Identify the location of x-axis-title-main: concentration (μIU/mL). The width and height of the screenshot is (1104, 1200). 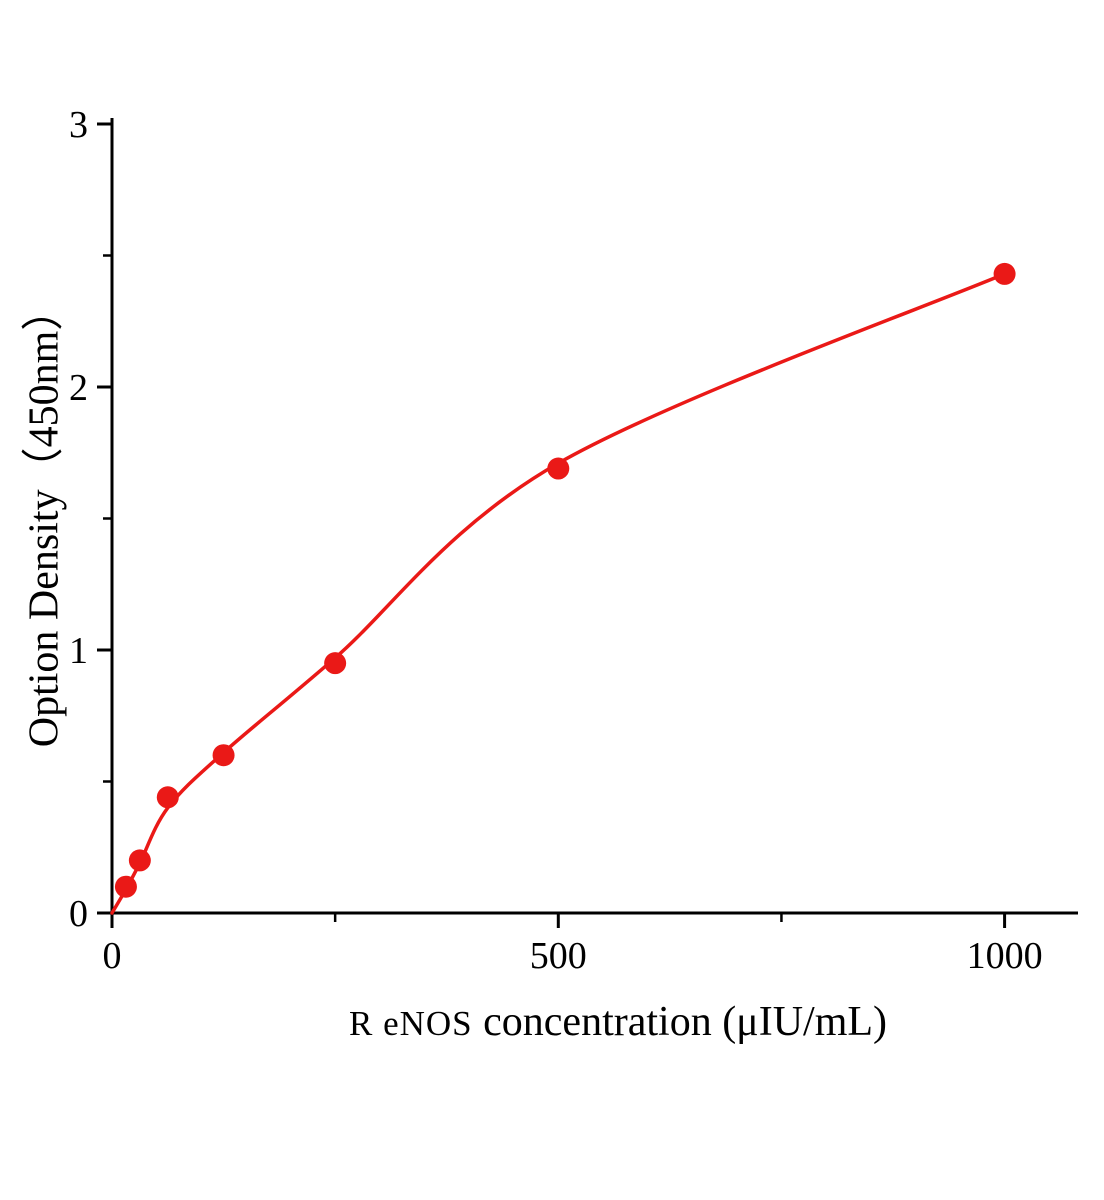
(680, 1022).